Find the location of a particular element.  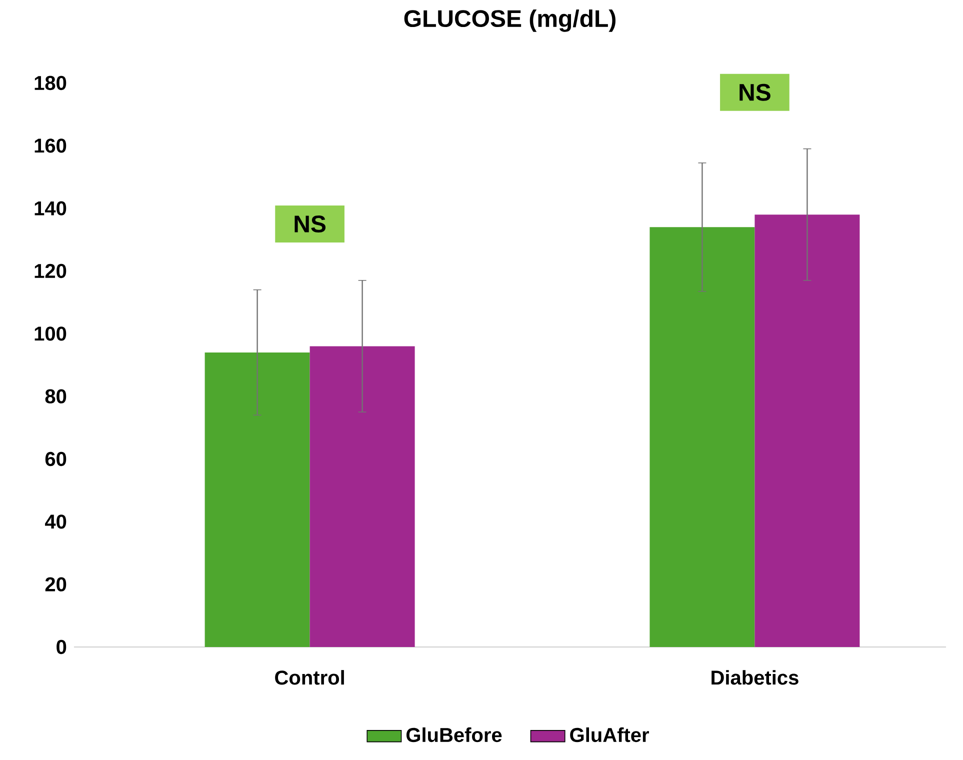

y-tick-label: 20 is located at coordinates (55, 584).